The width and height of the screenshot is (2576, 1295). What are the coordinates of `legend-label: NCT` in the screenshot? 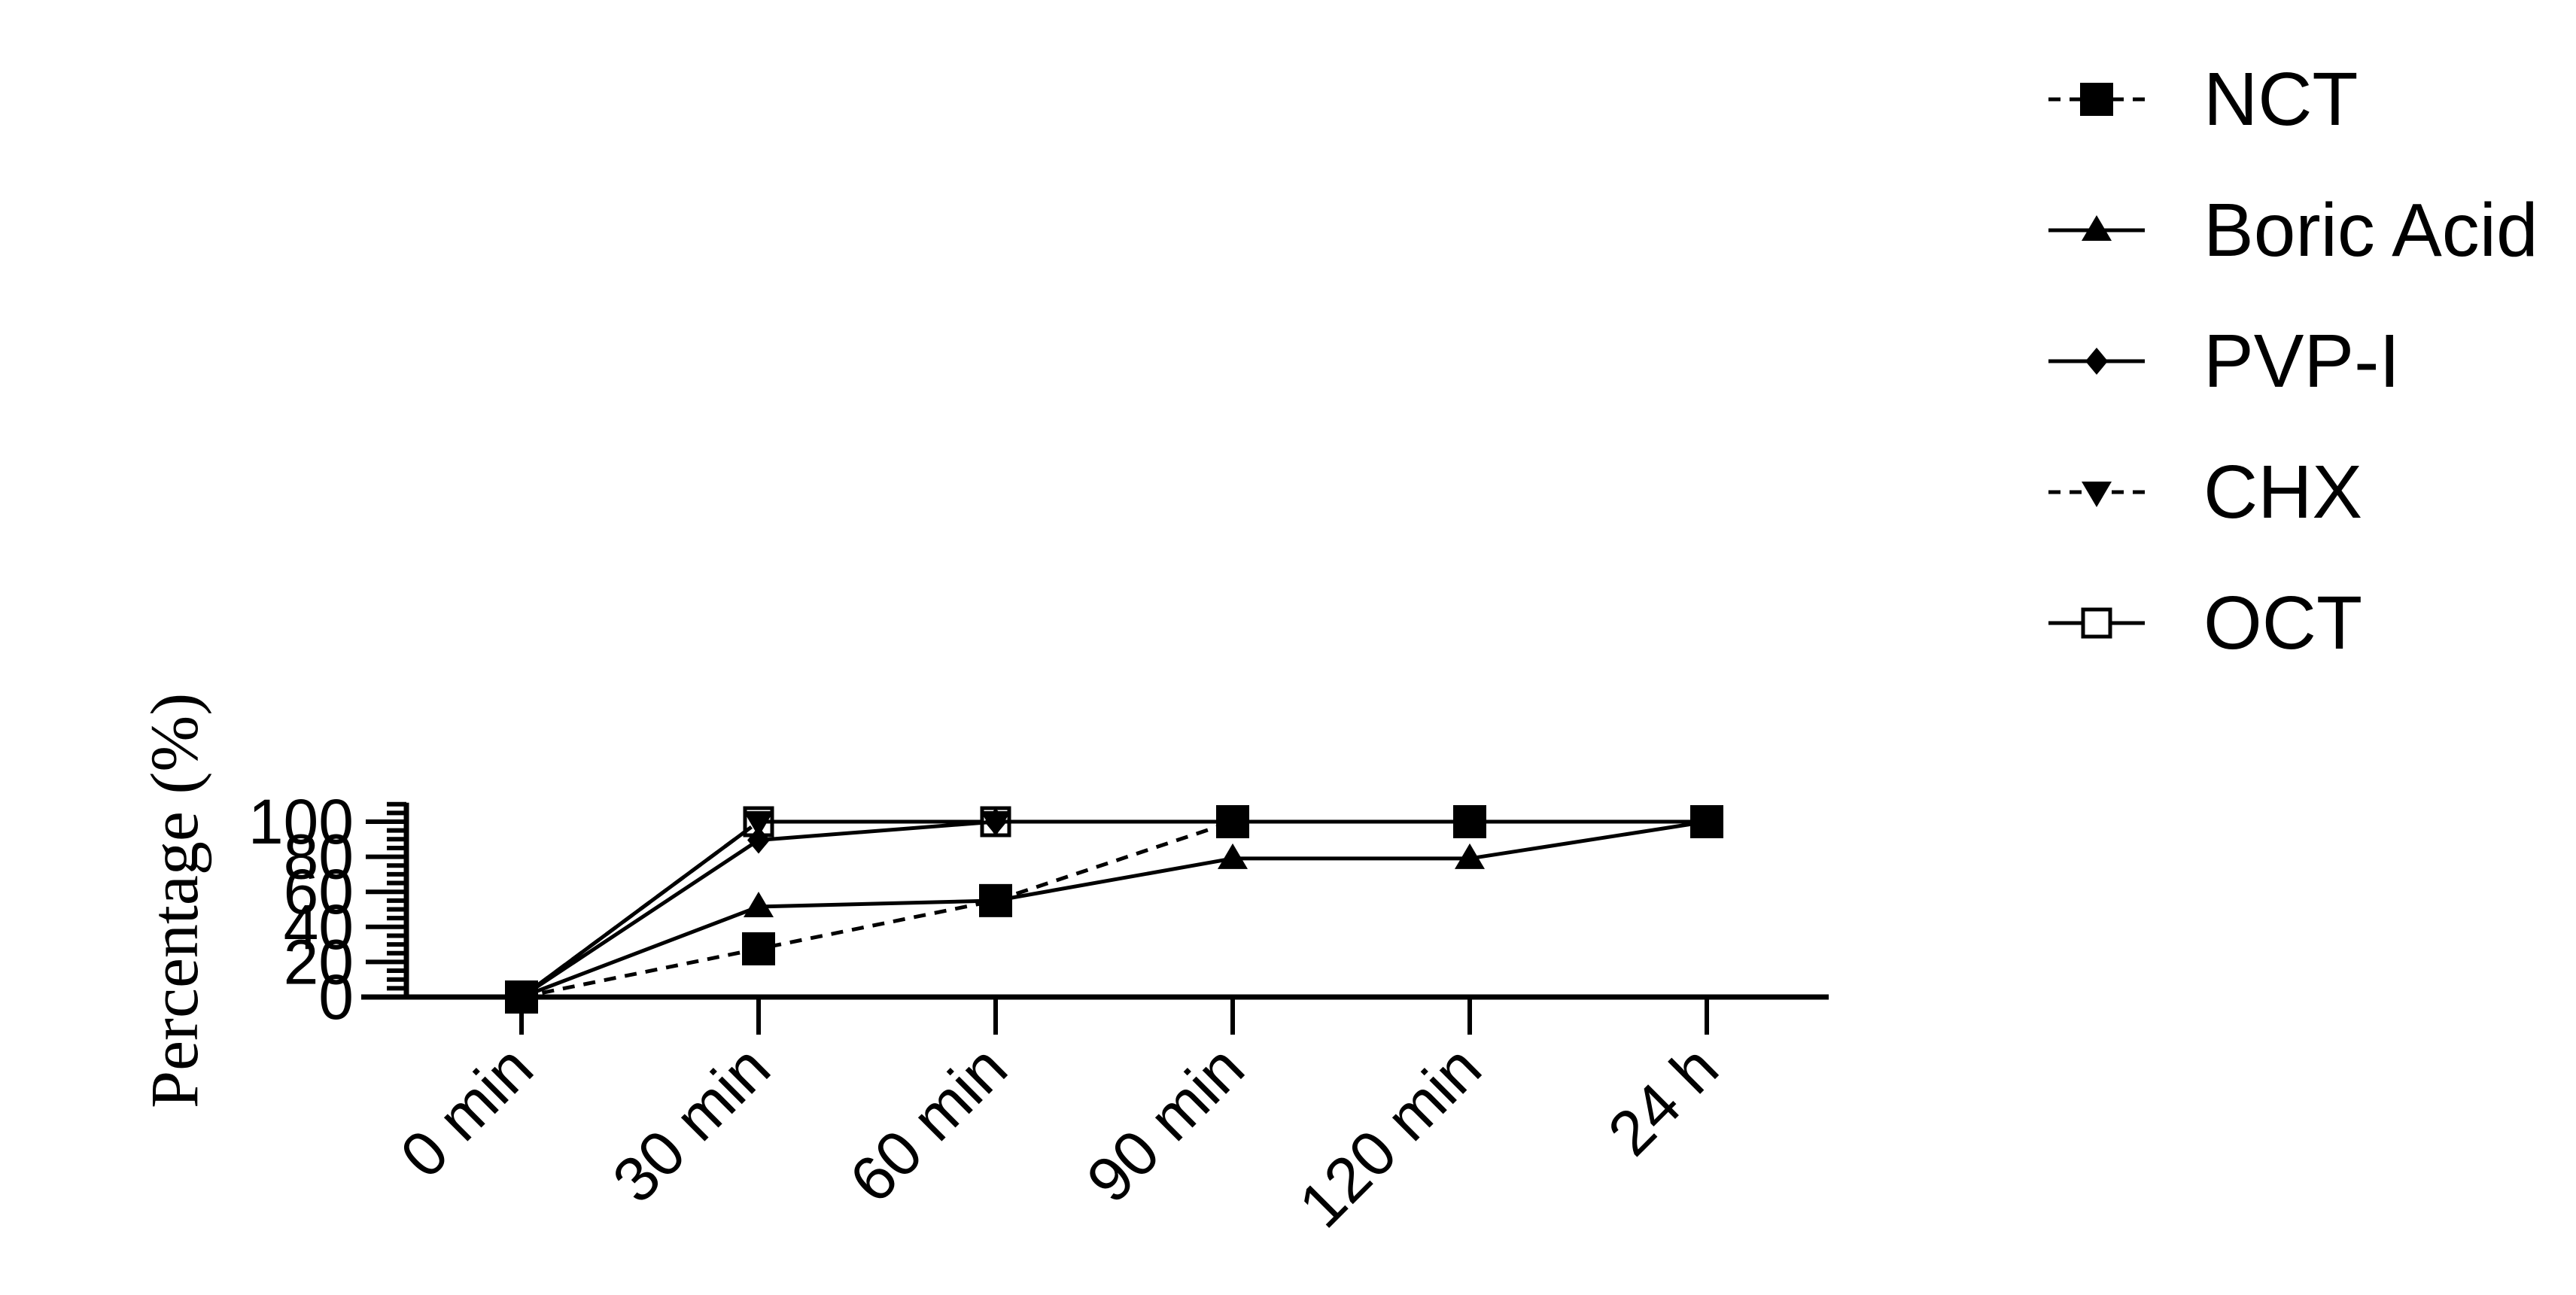 It's located at (2281, 99).